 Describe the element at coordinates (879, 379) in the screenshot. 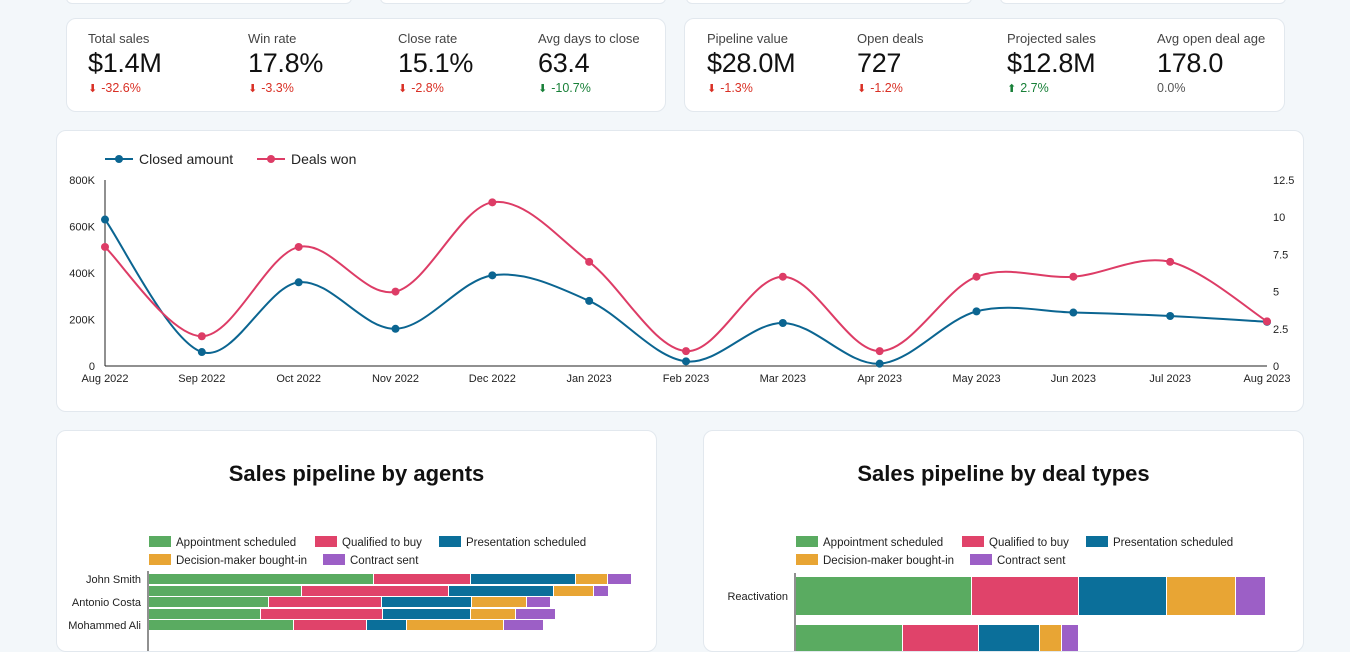

I see `x-tick-label: Apr 2023` at that location.